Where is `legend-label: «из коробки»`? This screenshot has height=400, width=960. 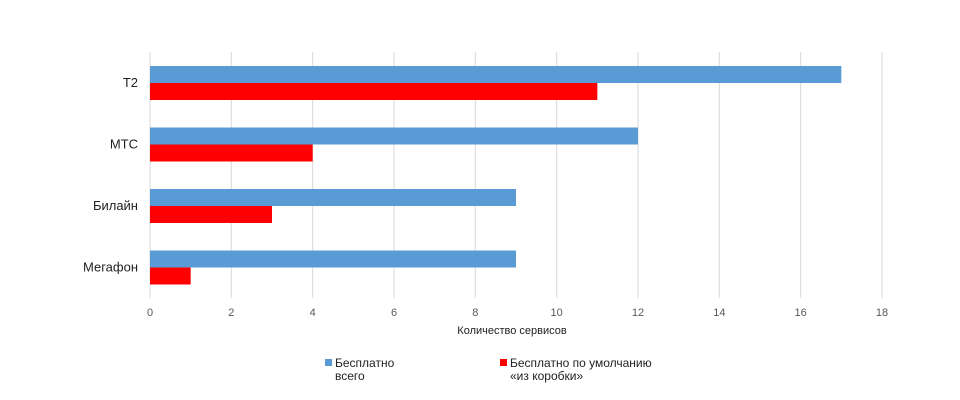 legend-label: «из коробки» is located at coordinates (546, 376).